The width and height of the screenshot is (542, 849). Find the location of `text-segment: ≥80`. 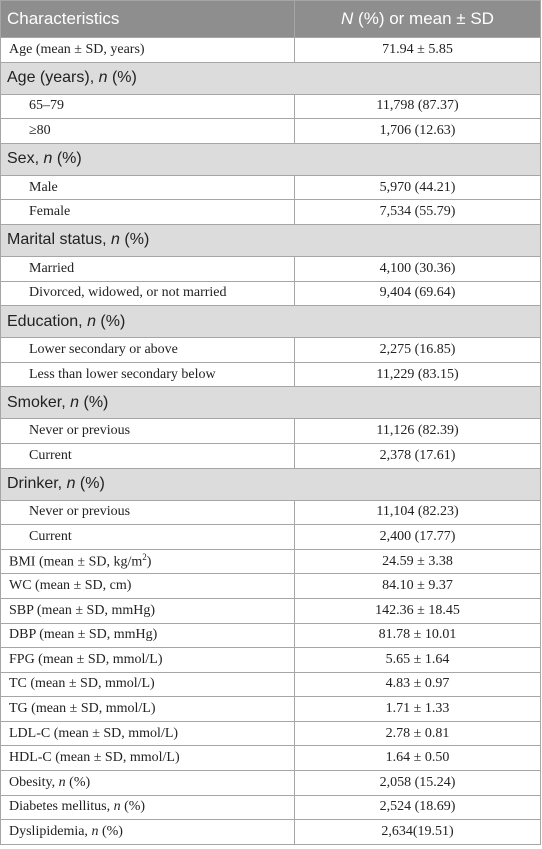

text-segment: ≥80 is located at coordinates (40, 130).